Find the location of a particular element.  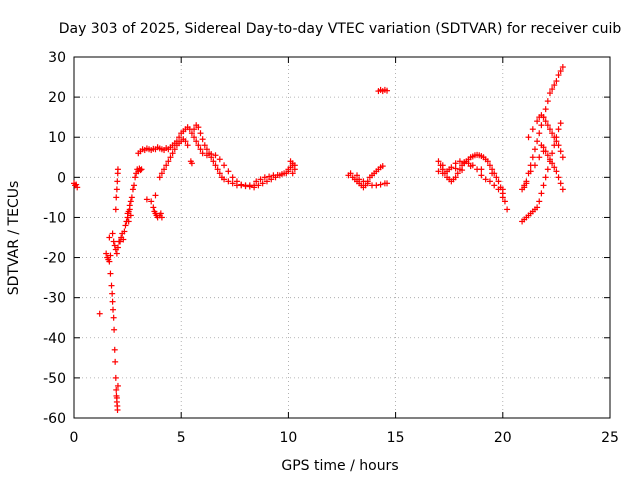

y-tick-label: -20 is located at coordinates (54, 259).